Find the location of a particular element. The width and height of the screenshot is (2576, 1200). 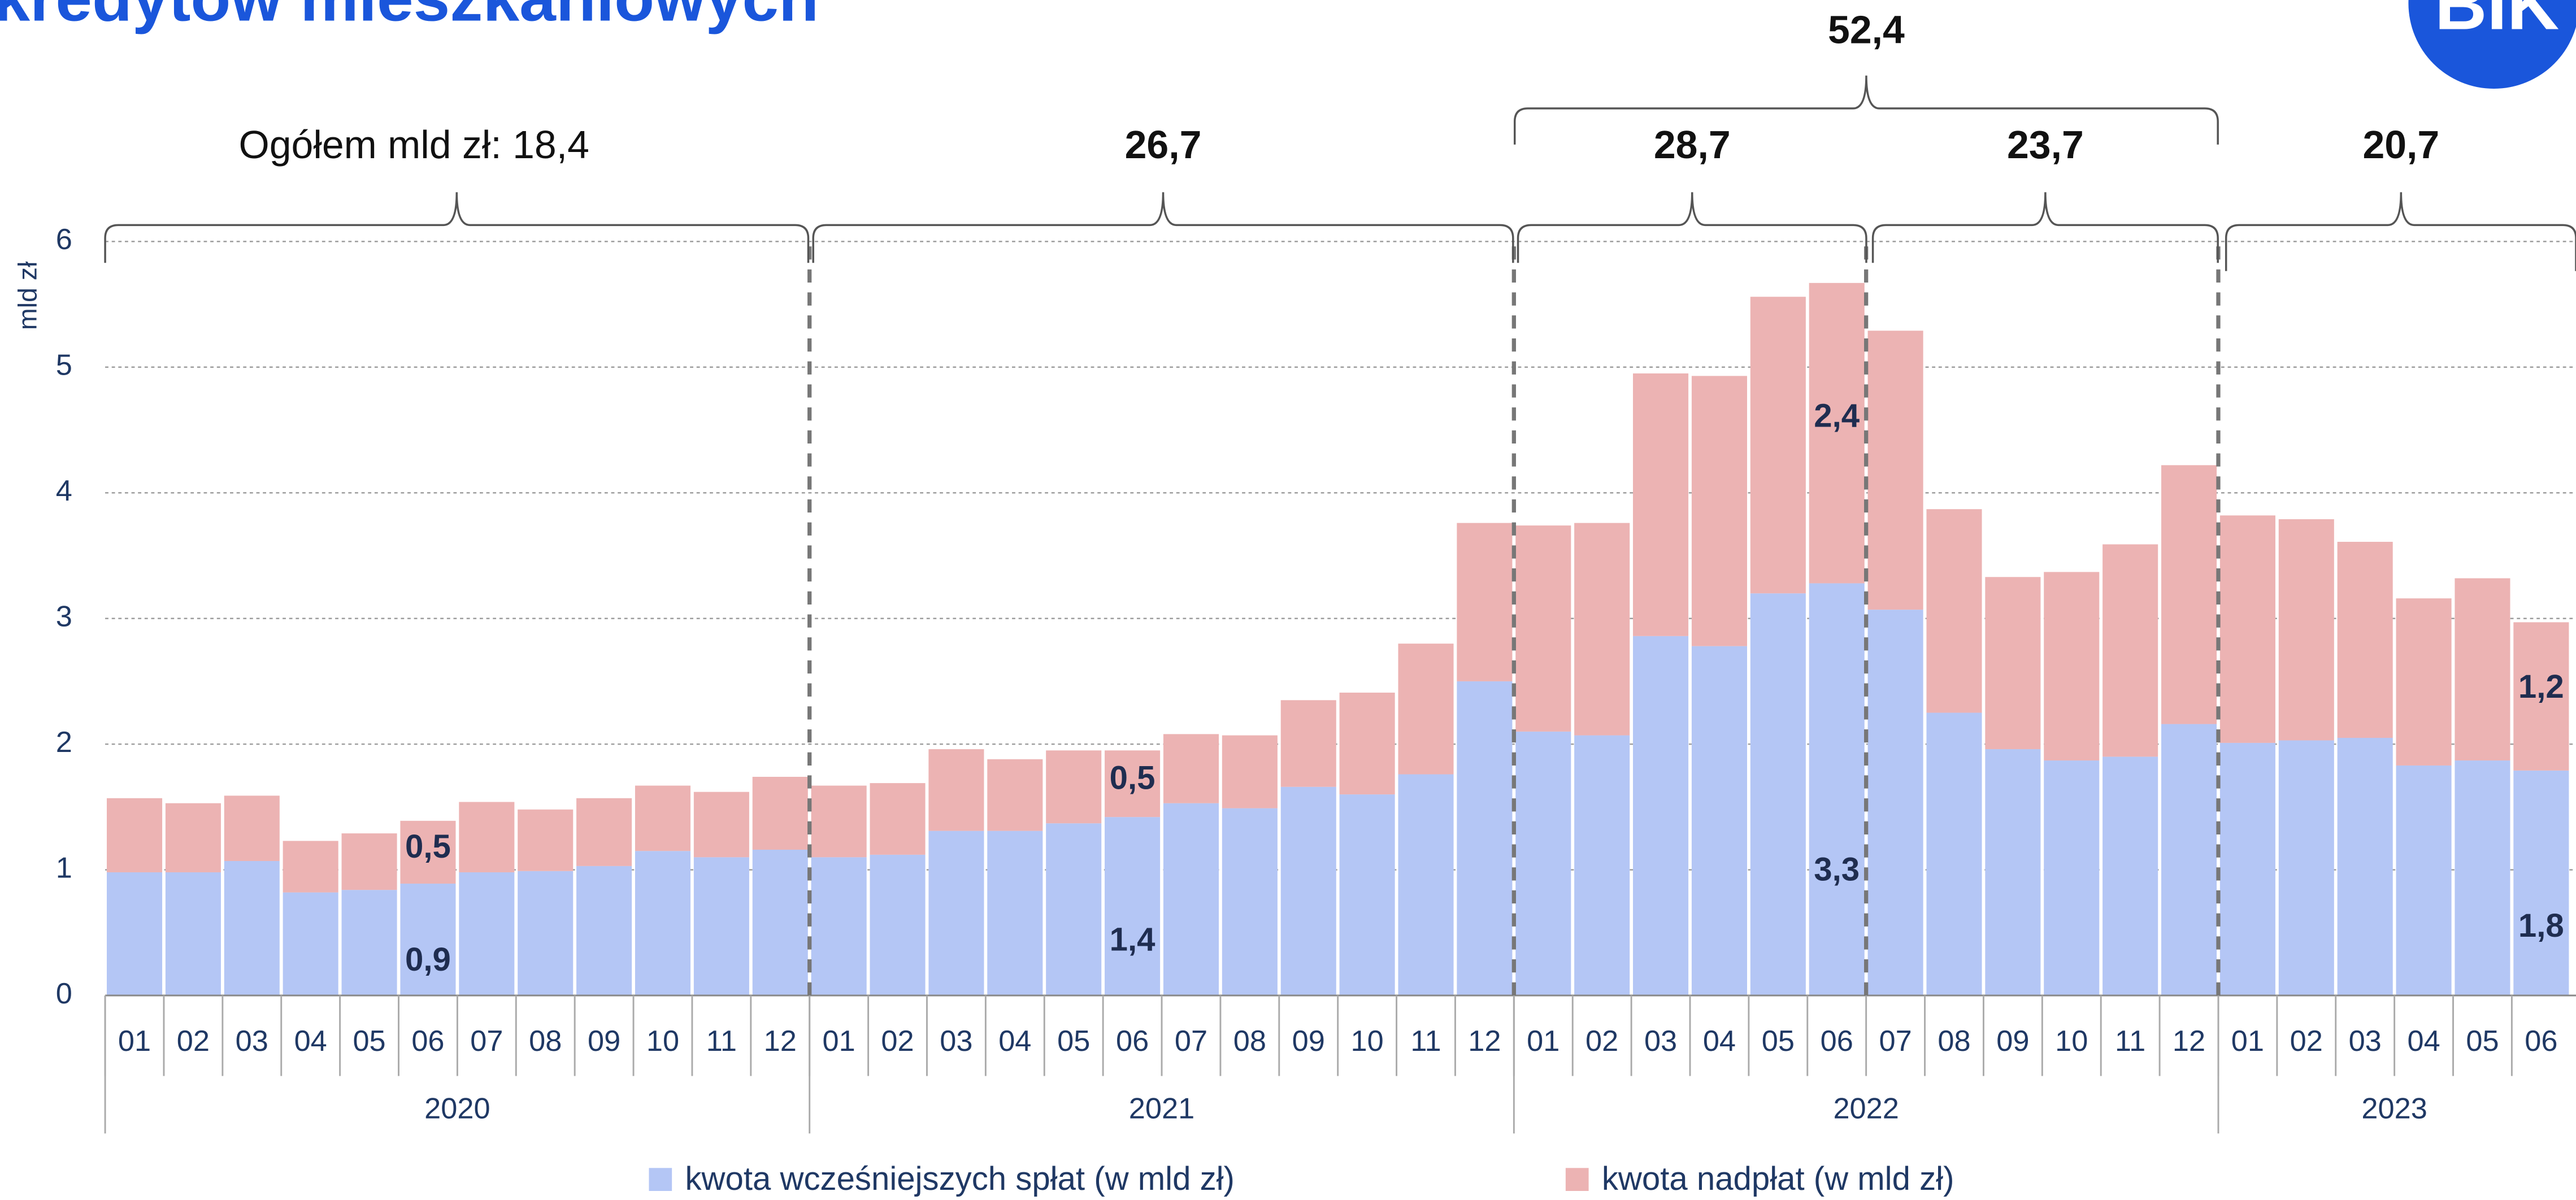

brace-total: 26,7 is located at coordinates (1163, 145).